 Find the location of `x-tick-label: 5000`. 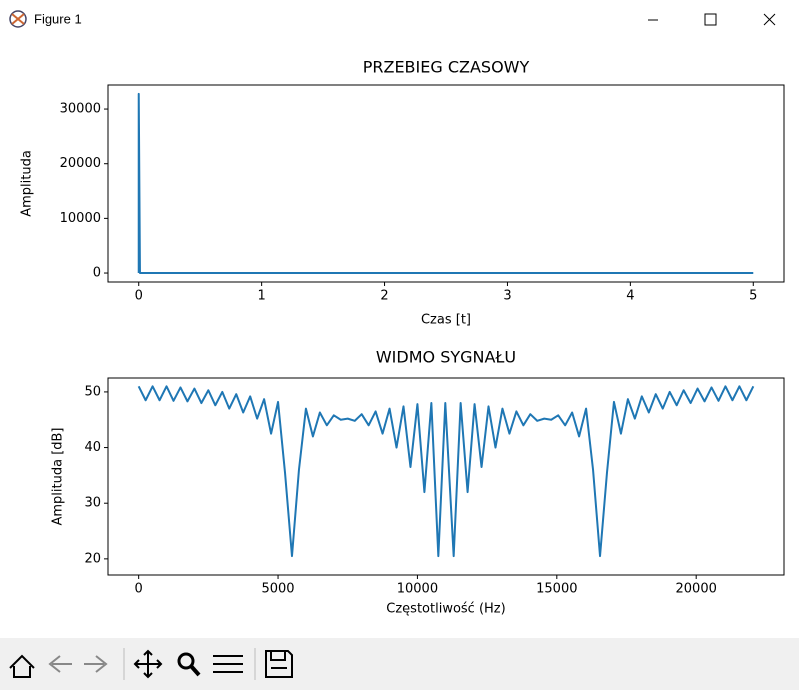

x-tick-label: 5000 is located at coordinates (277, 589).